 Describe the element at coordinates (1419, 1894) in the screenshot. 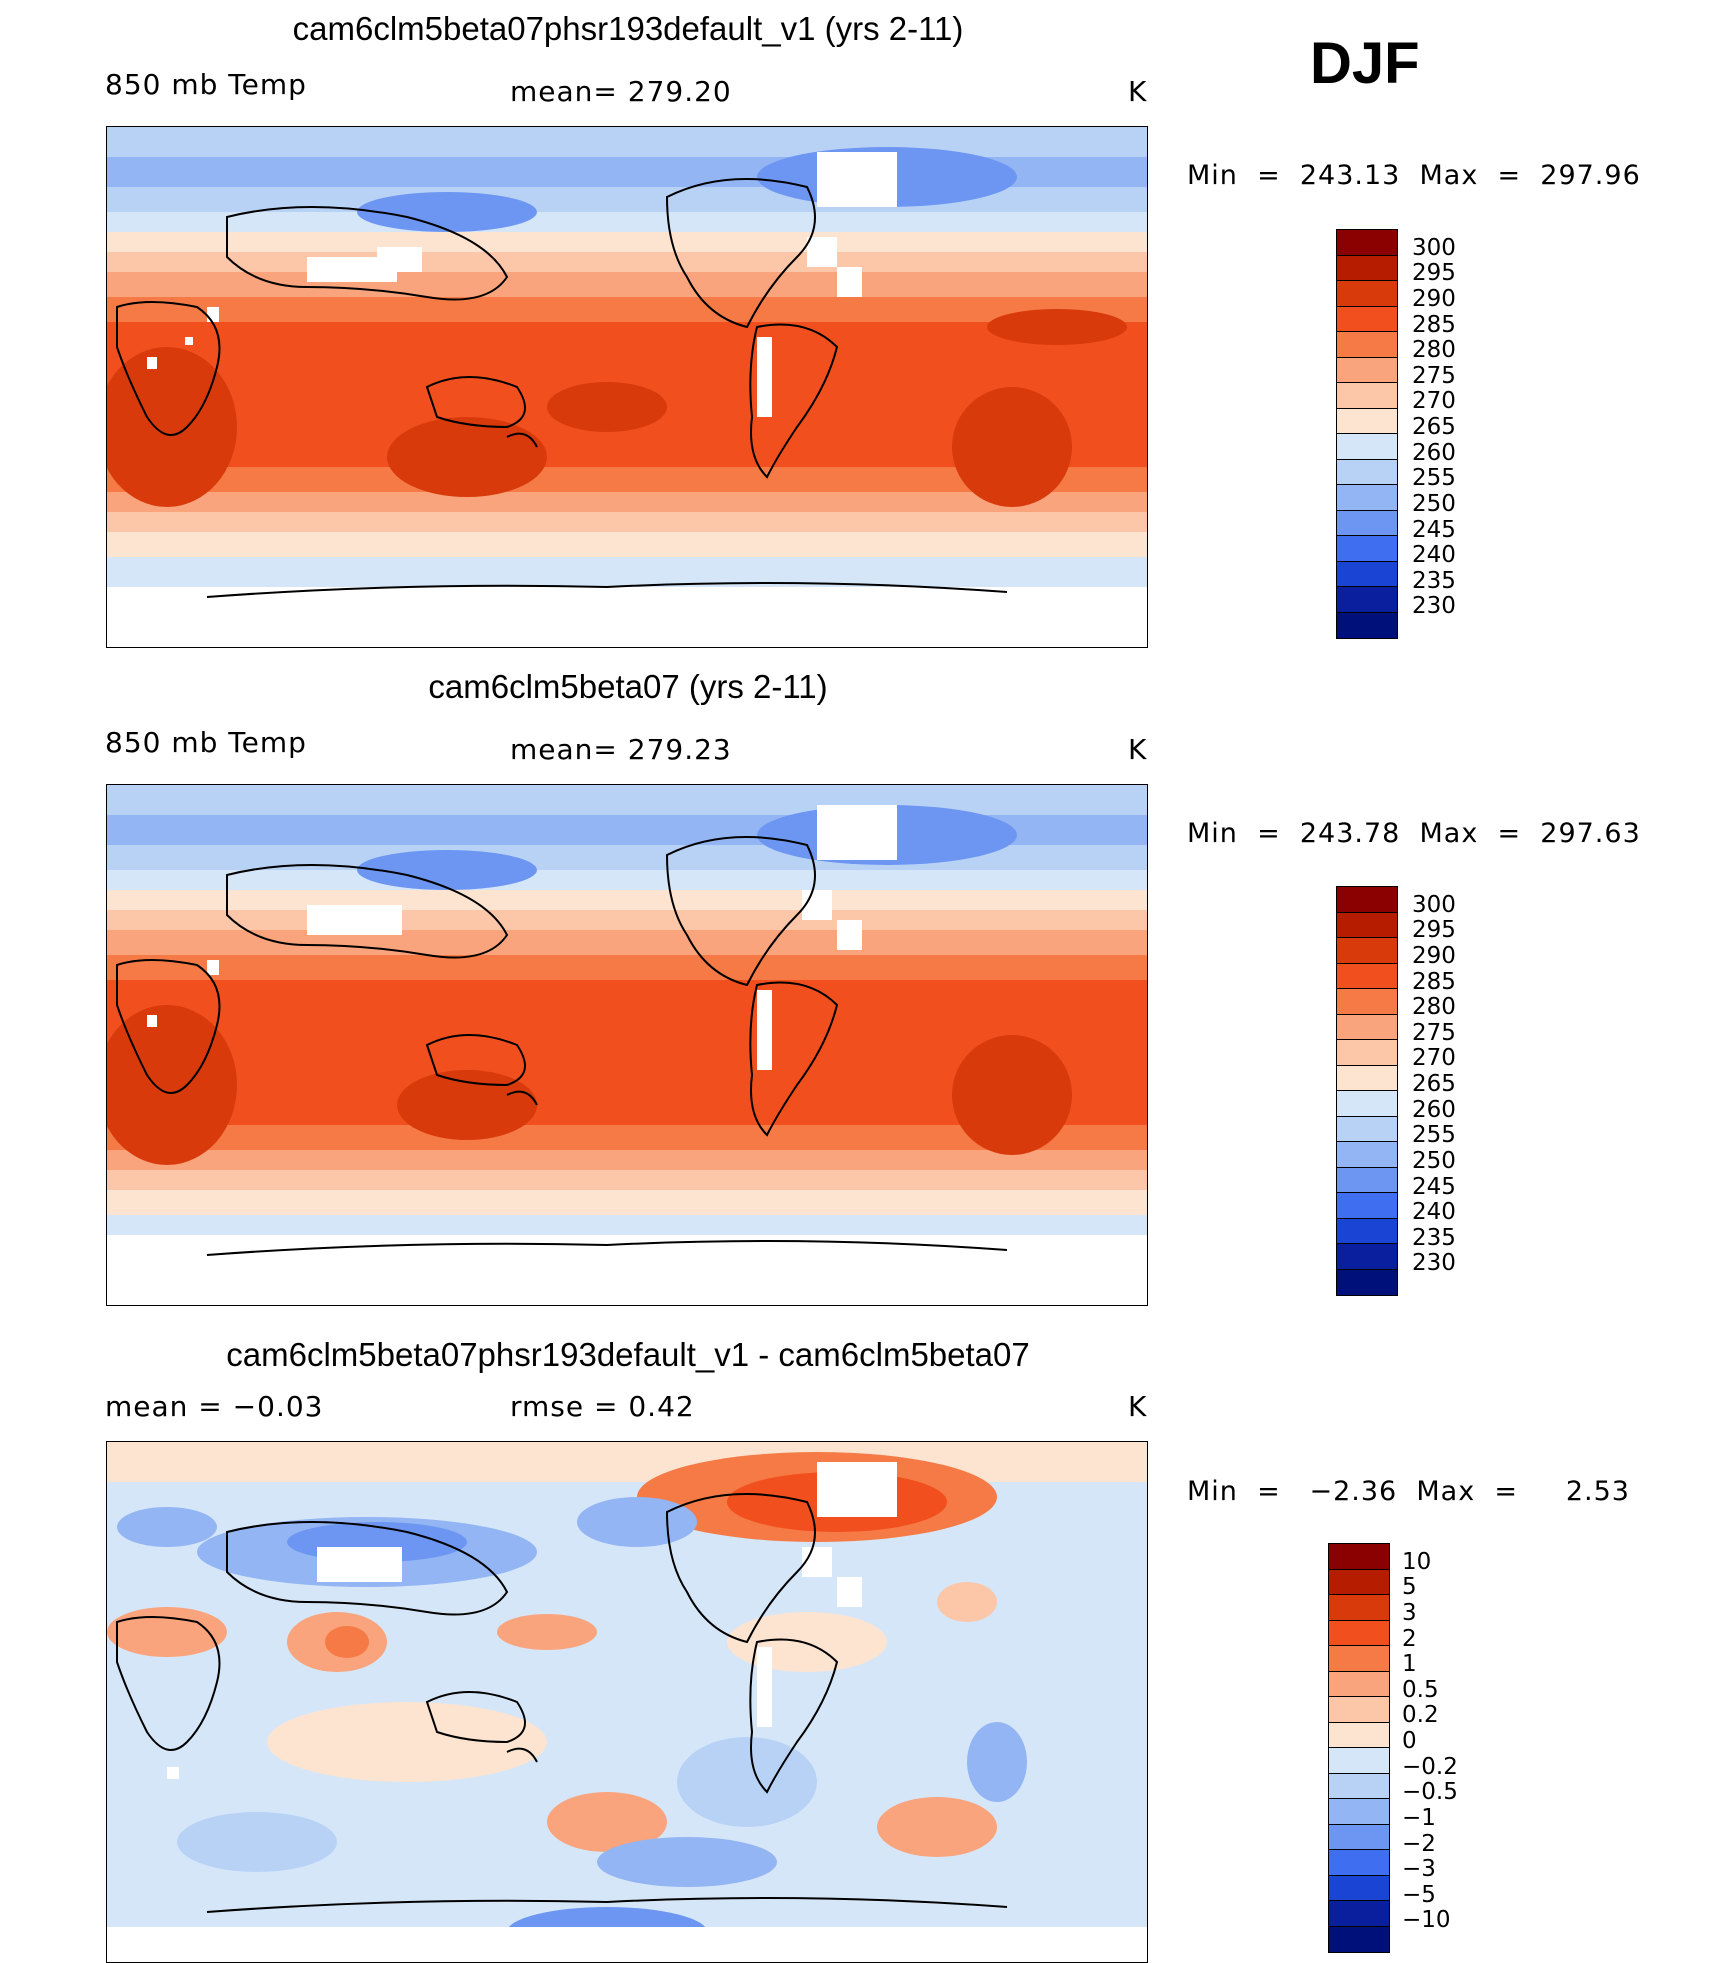

I see `panel-3-colorbar-label: −5` at that location.